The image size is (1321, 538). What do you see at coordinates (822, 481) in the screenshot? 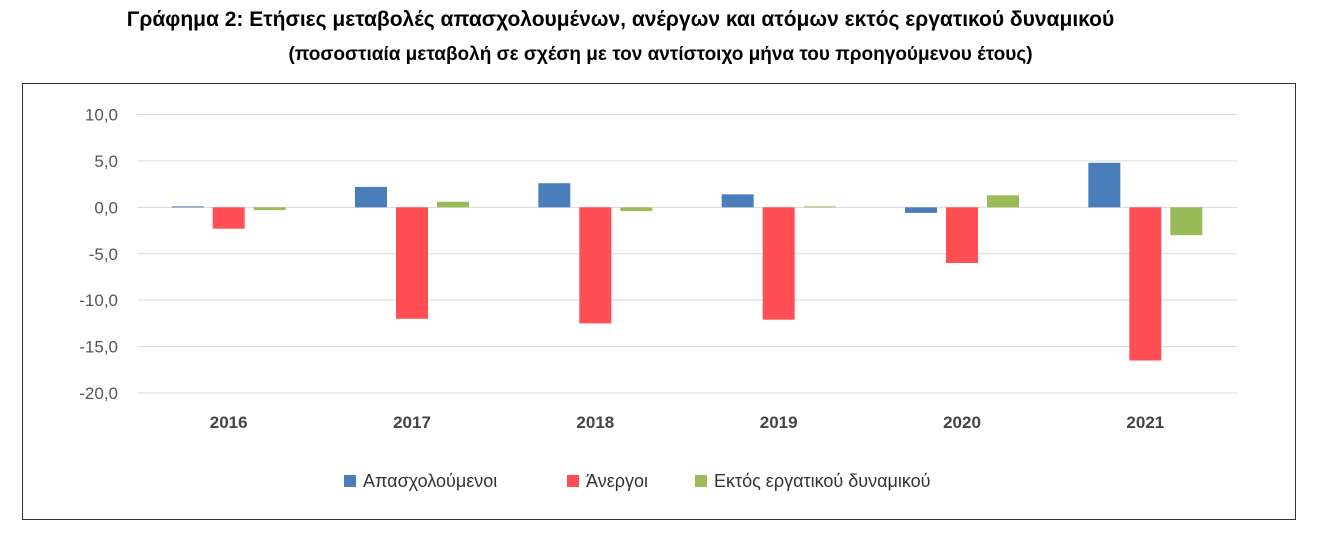
I see `legend-label: Εκτός εργατικού δυναμικού` at bounding box center [822, 481].